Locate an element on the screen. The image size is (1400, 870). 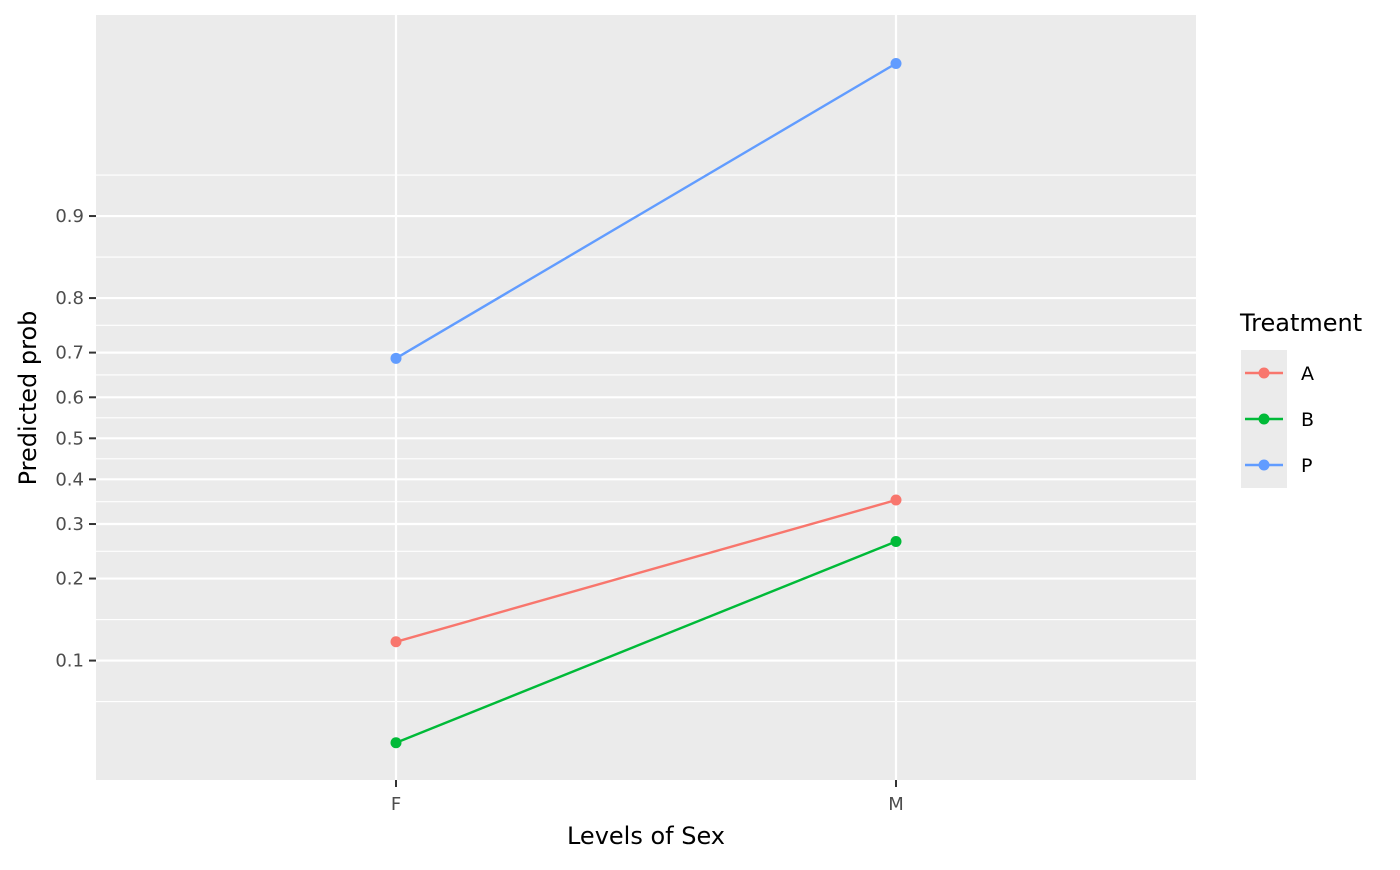
y-tick-label: 0.5 is located at coordinates (69, 438).